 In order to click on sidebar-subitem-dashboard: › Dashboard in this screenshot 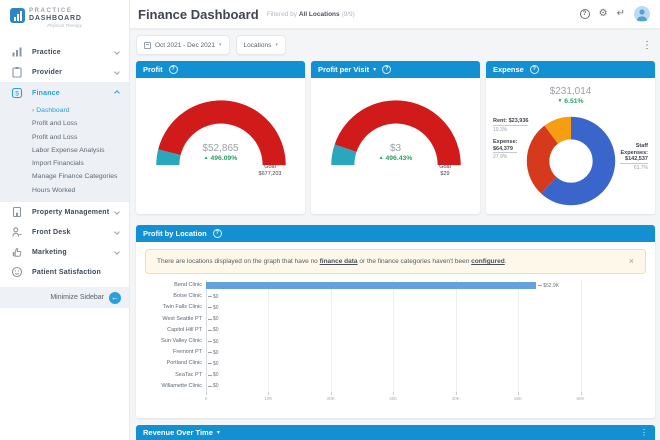, I will do `click(80, 110)`.